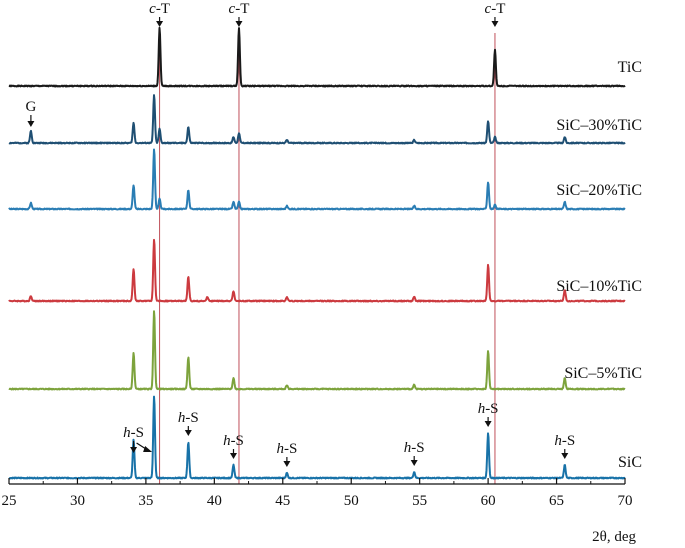 This screenshot has height=548, width=685. Describe the element at coordinates (319, 511) in the screenshot. I see `x-axis: 25 30 35 40 45 50 55 60 65 70 2θ, deg` at that location.